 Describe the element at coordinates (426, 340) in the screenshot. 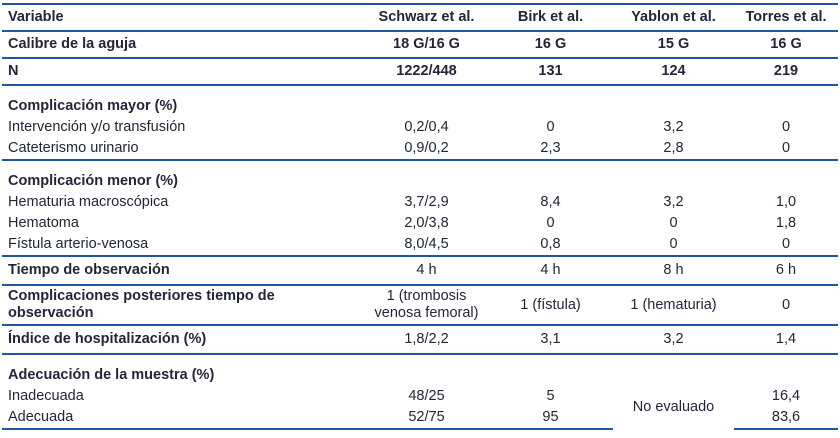

I see `cell-value: 1,8/2,2` at that location.